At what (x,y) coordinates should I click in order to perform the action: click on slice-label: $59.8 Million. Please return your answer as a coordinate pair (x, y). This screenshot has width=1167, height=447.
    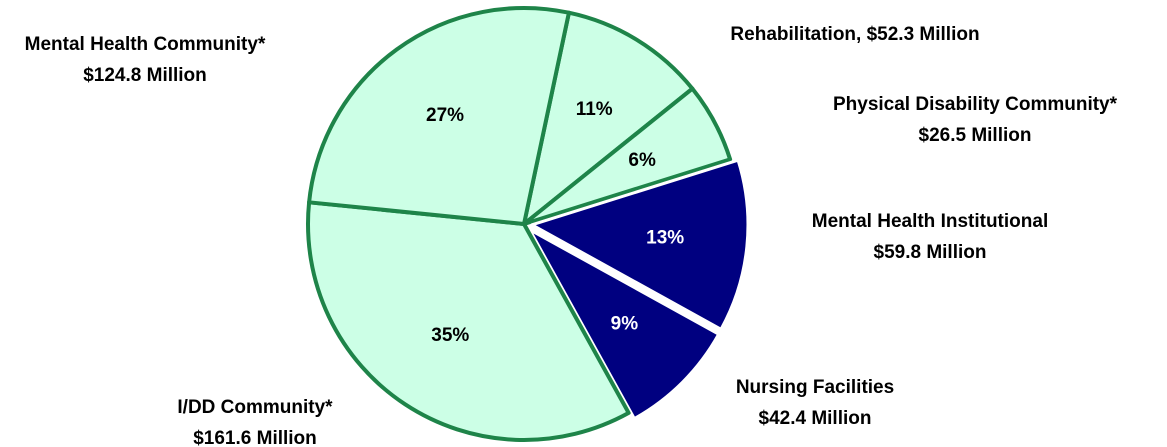
    Looking at the image, I should click on (930, 252).